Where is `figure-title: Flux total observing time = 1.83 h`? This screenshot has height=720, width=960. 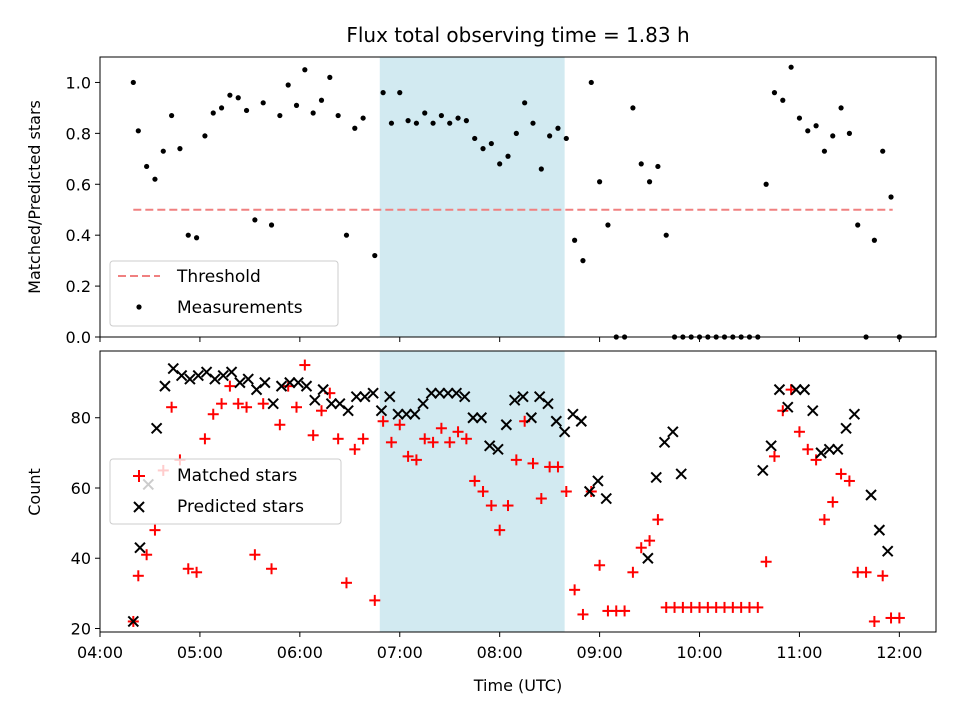
figure-title: Flux total observing time = 1.83 h is located at coordinates (517, 35).